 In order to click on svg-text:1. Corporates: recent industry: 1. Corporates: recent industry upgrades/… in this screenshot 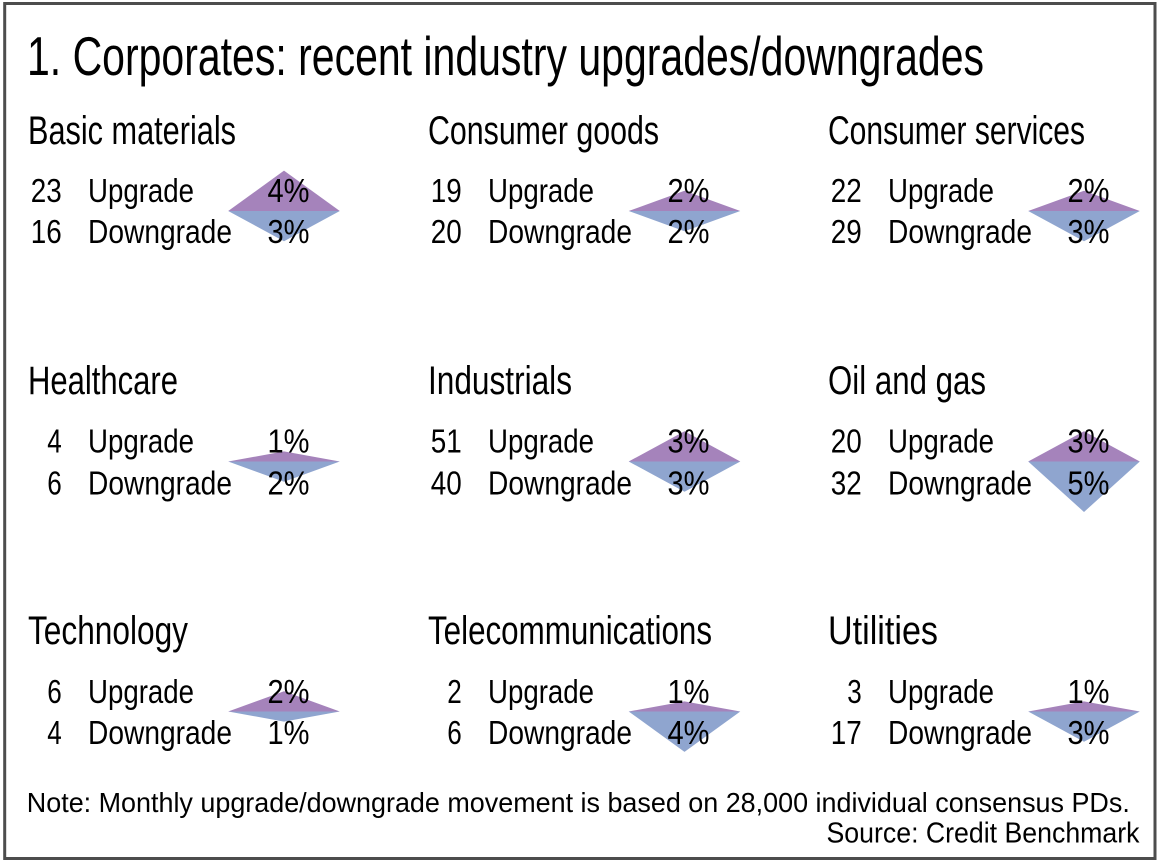, I will do `click(505, 56)`.